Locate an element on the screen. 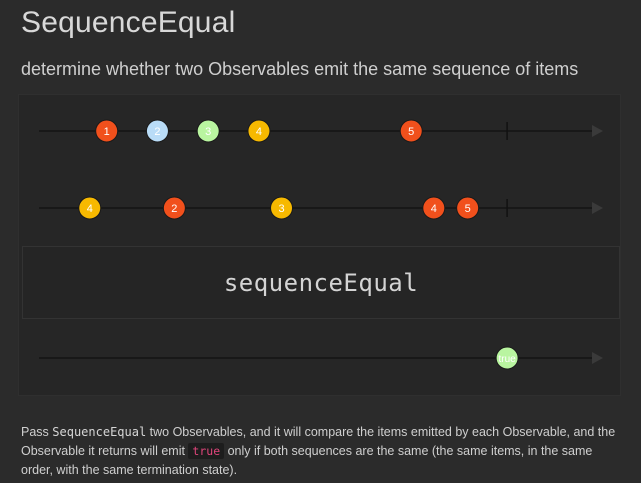 This screenshot has height=483, width=641. marble-label: true is located at coordinates (508, 359).